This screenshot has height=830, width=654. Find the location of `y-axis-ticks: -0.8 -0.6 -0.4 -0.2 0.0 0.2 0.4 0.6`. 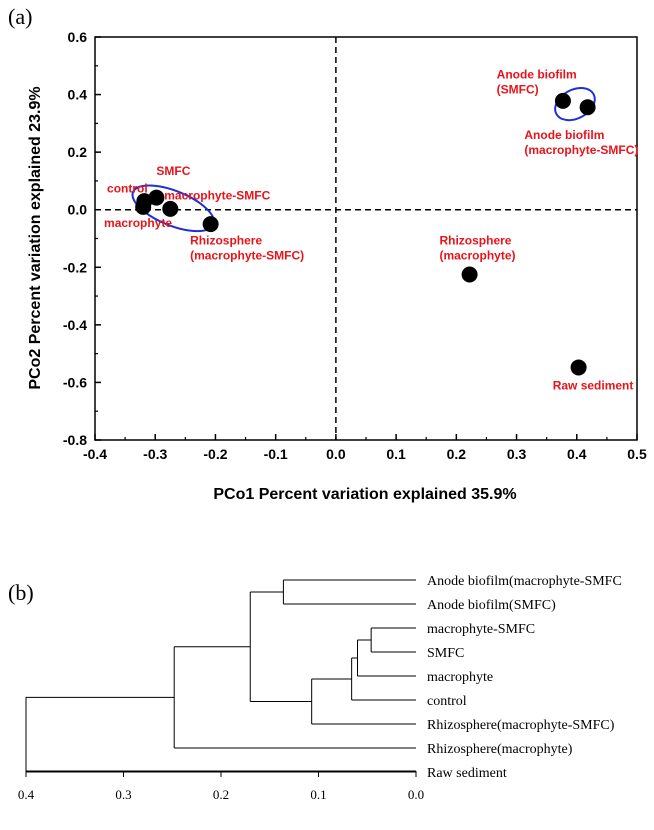

y-axis-ticks: -0.8 -0.6 -0.4 -0.2 0.0 0.2 0.4 0.6 is located at coordinates (82, 238).